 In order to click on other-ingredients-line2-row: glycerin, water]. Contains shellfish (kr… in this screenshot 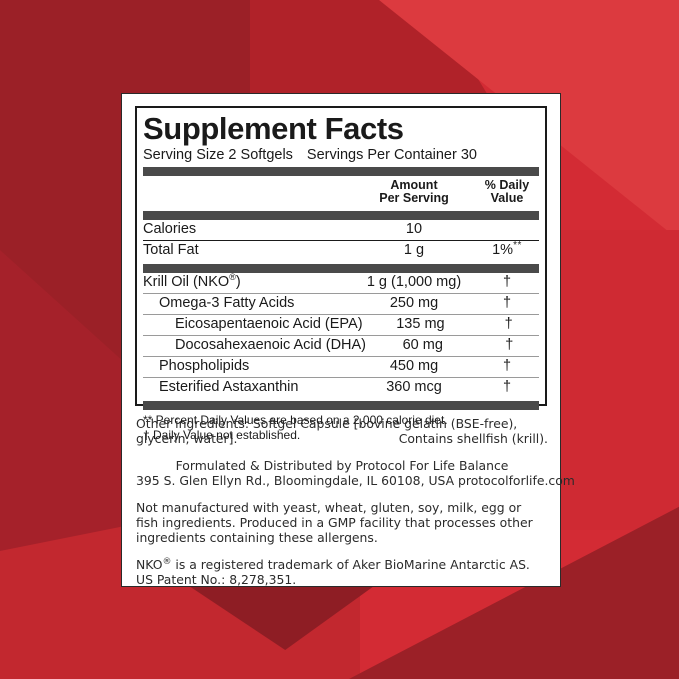, I will do `click(342, 438)`.